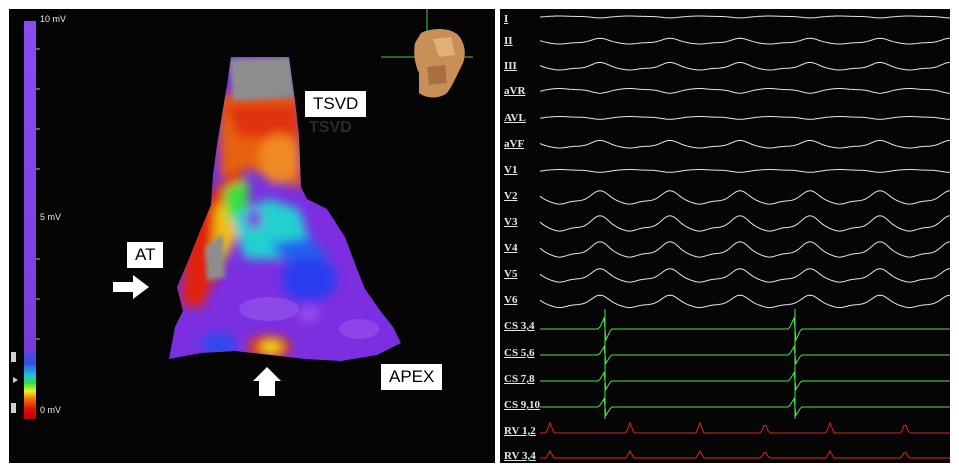 The image size is (959, 466). I want to click on channel-label: I, so click(506, 19).